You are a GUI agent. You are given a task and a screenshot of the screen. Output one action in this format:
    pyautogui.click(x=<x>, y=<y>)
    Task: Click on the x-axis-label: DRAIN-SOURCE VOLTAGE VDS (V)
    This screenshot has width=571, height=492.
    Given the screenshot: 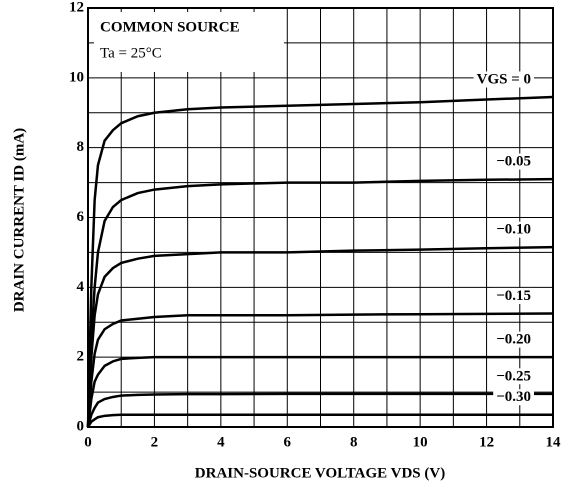 What is the action you would take?
    pyautogui.click(x=320, y=473)
    